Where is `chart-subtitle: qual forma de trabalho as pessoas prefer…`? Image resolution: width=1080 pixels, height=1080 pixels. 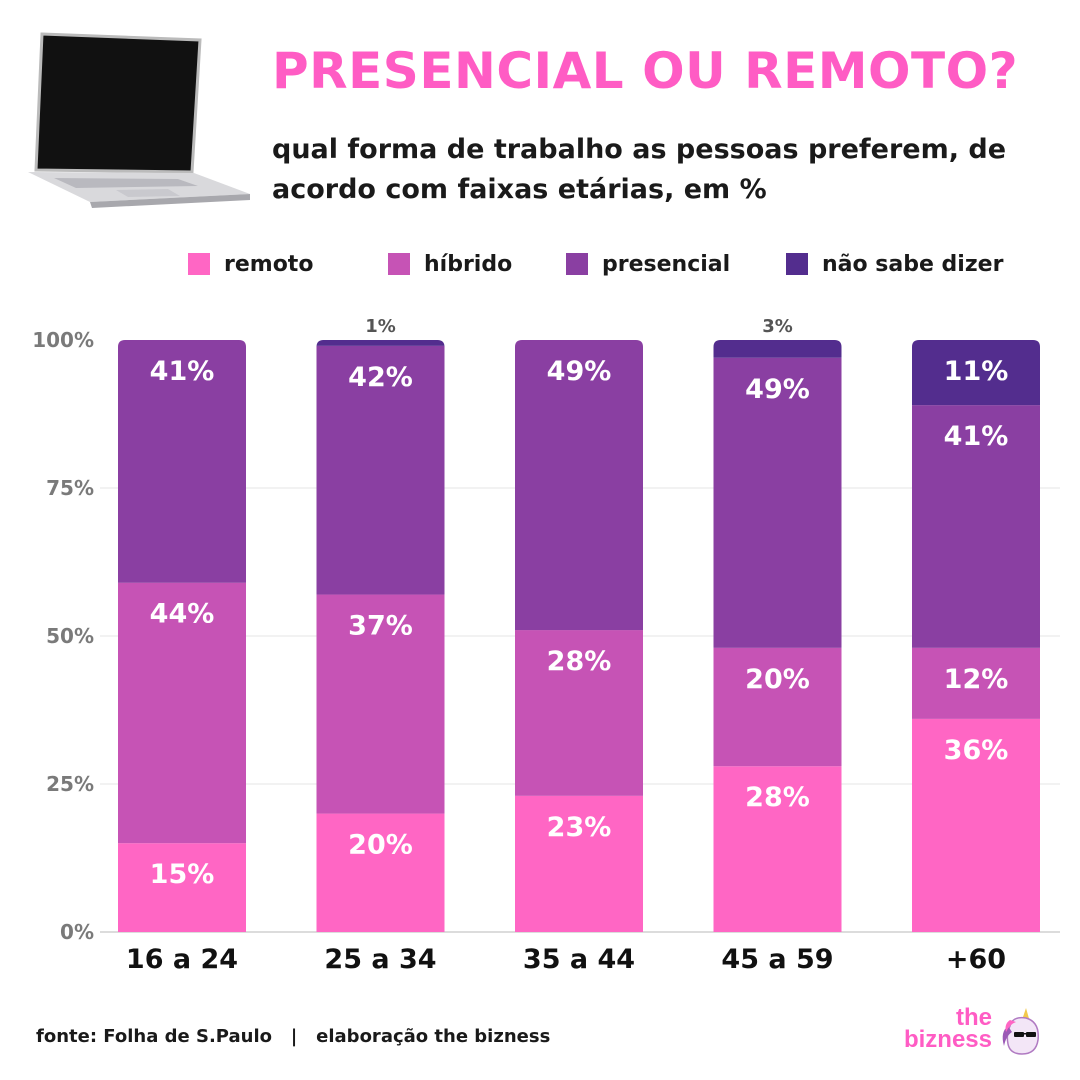 chart-subtitle: qual forma de trabalho as pessoas prefer… is located at coordinates (639, 169).